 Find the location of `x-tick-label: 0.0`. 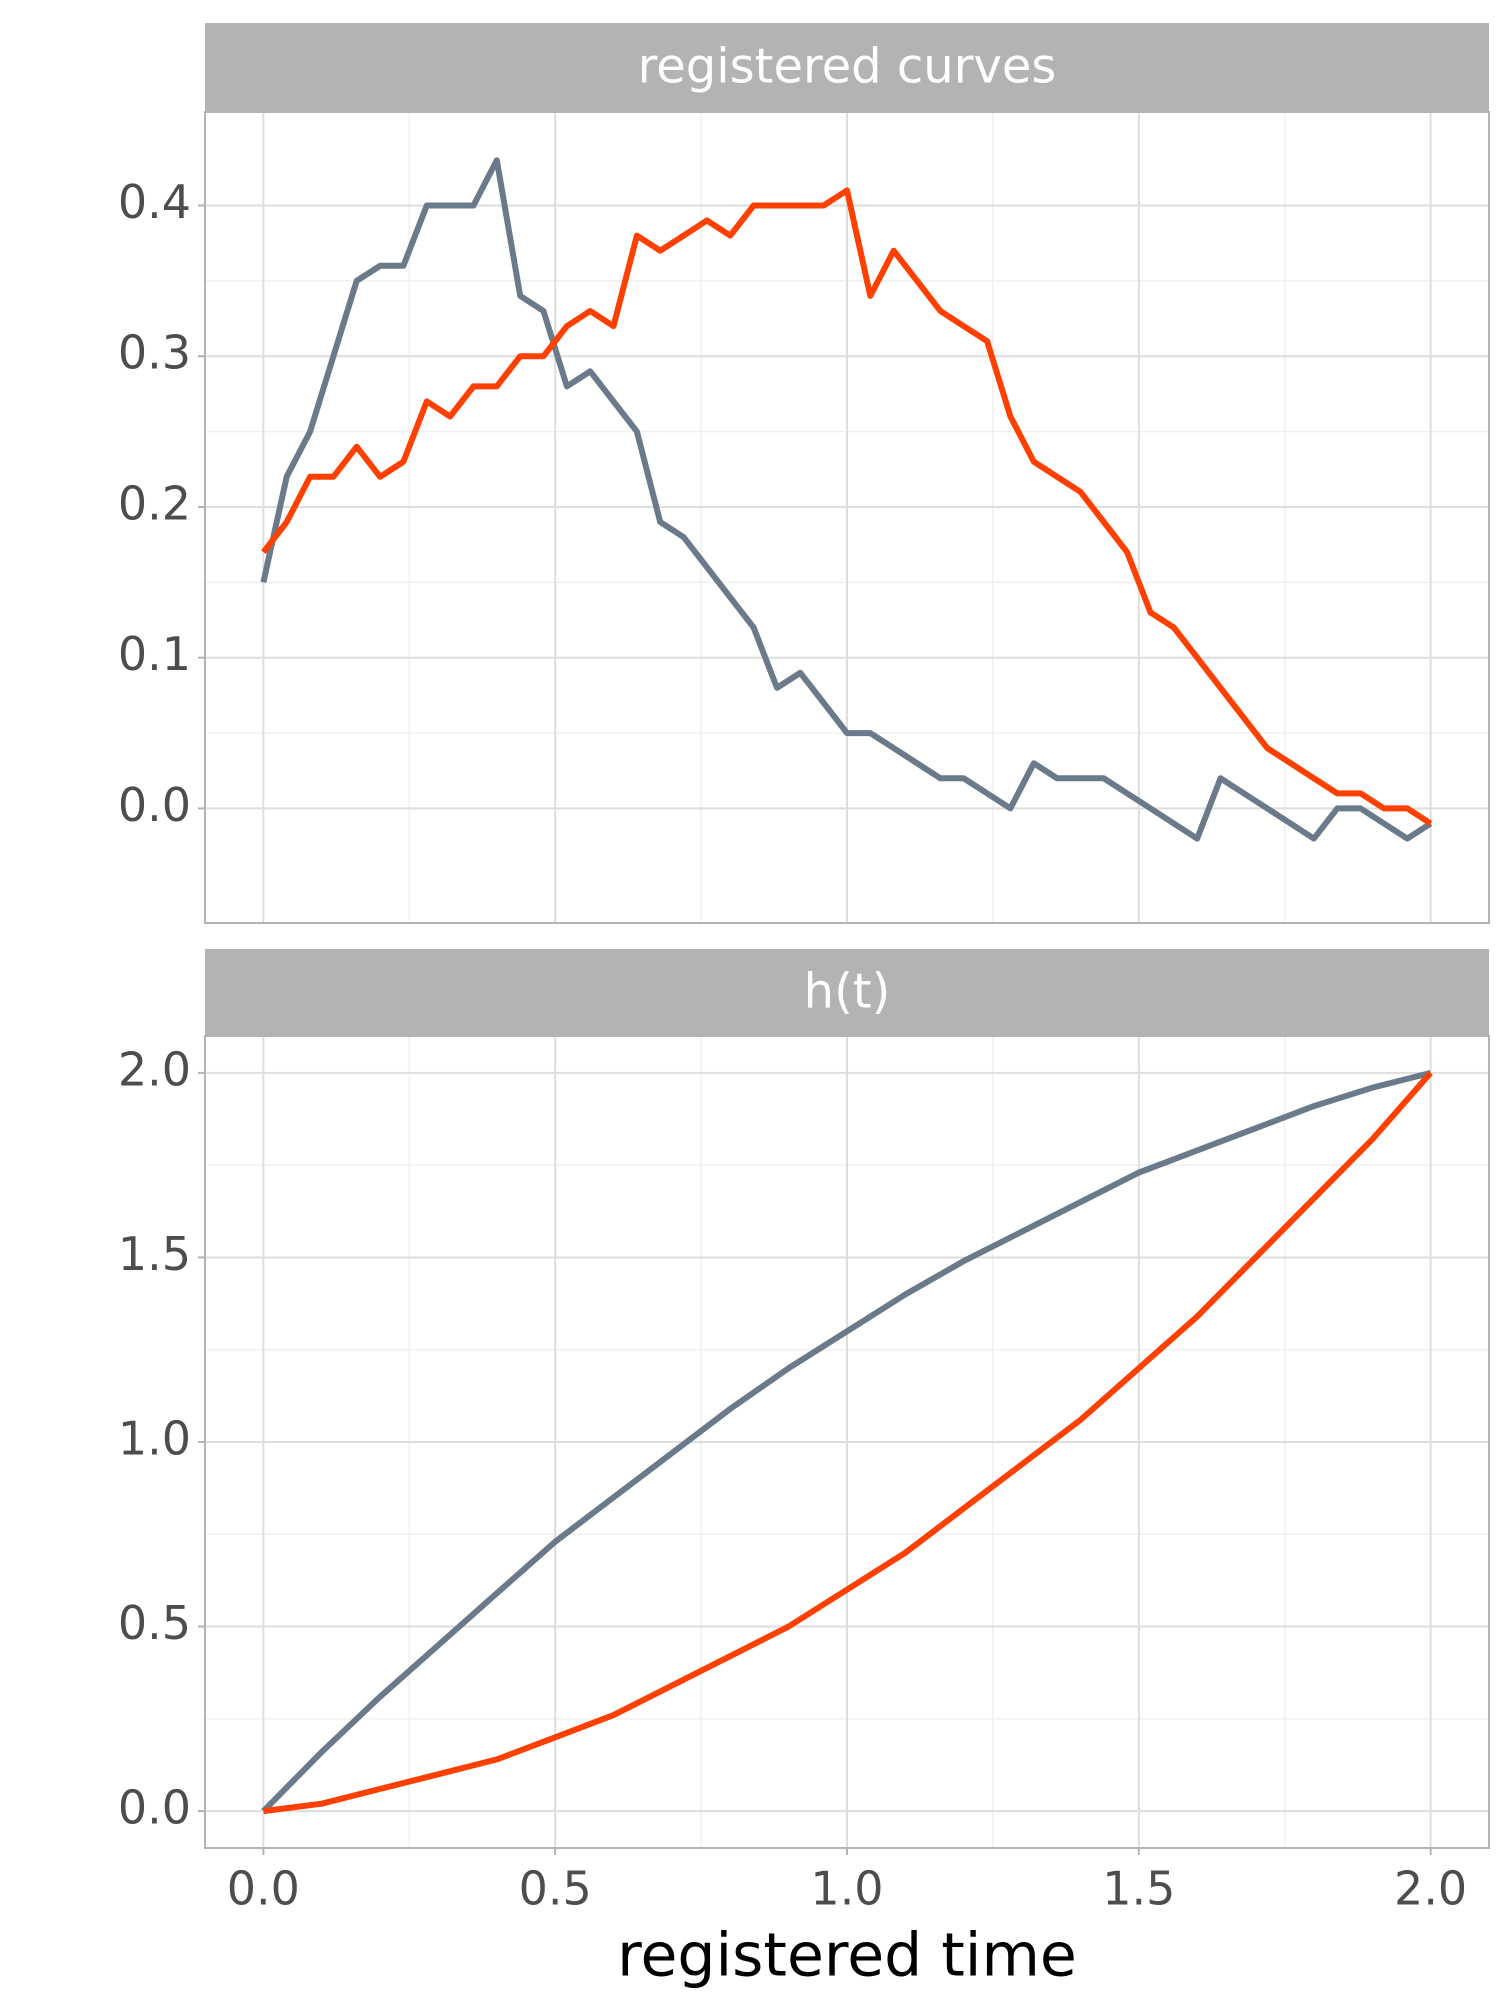

x-tick-label: 0.0 is located at coordinates (263, 1889).